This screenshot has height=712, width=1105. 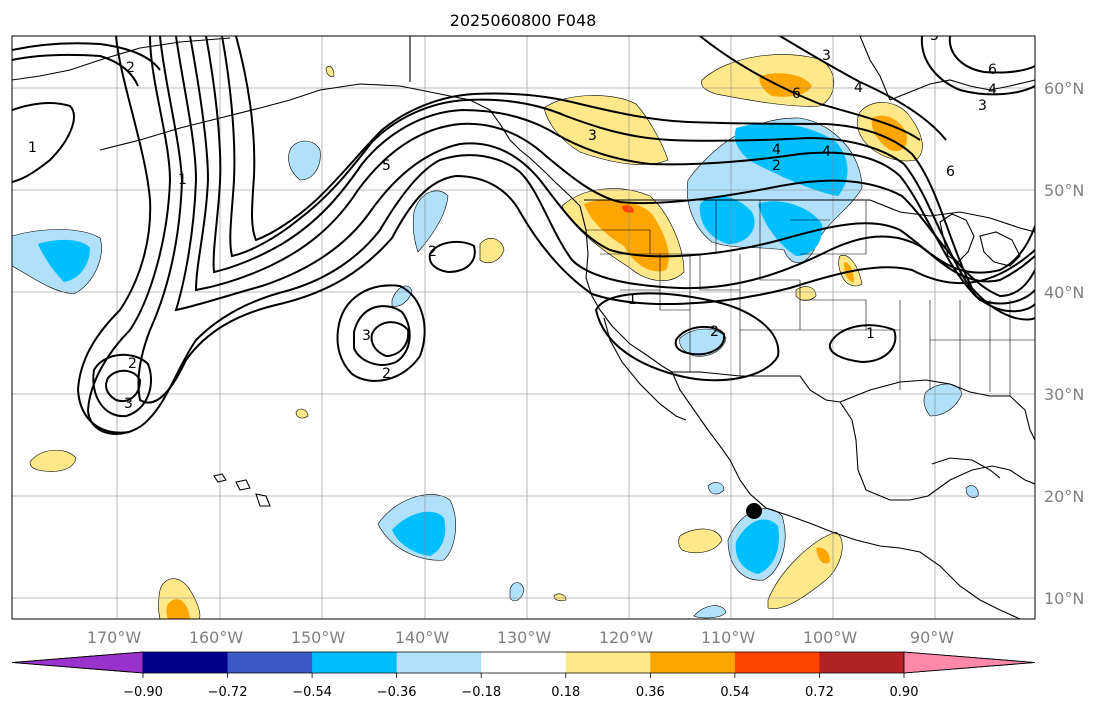 What do you see at coordinates (228, 692) in the screenshot?
I see `colorbar-tick-label: −0.72` at bounding box center [228, 692].